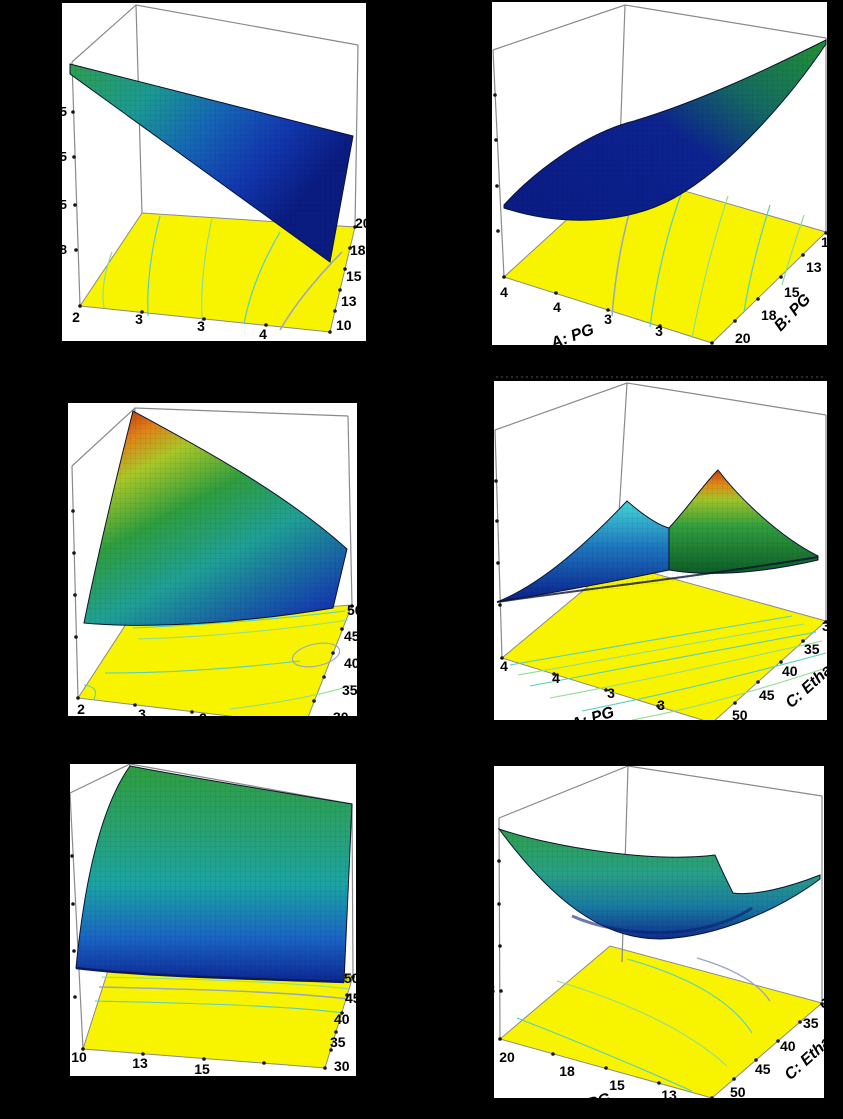 This screenshot has height=1119, width=843. I want to click on z-axis-fragments: 5 8, so click(491, 966).